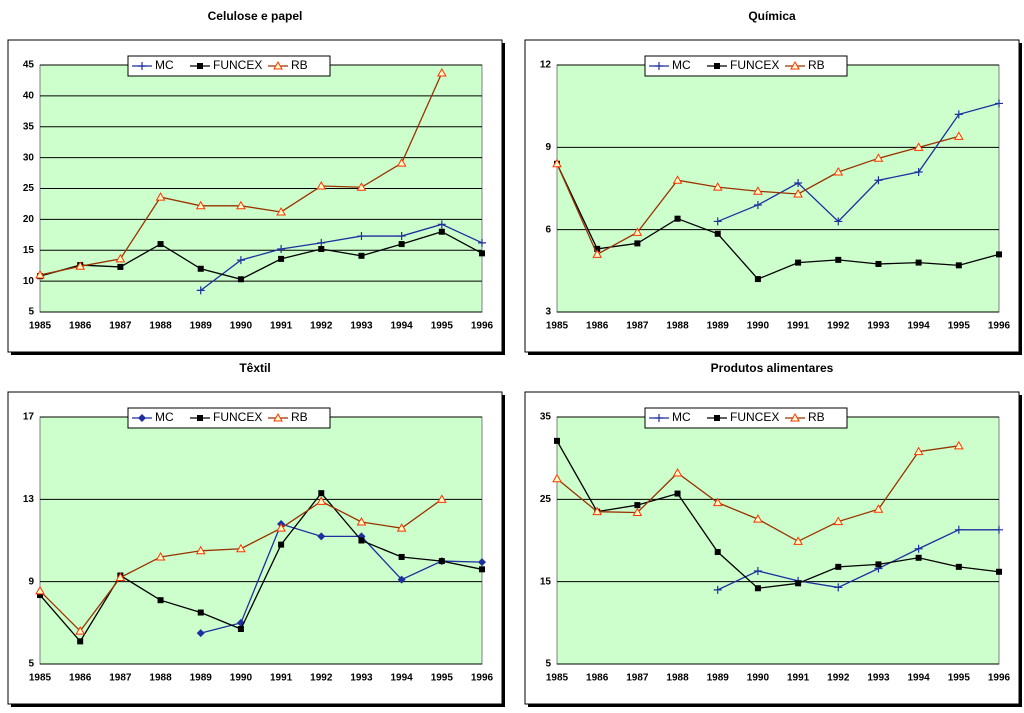 The height and width of the screenshot is (713, 1024). Describe the element at coordinates (321, 678) in the screenshot. I see `x-tick-label: 1992` at that location.